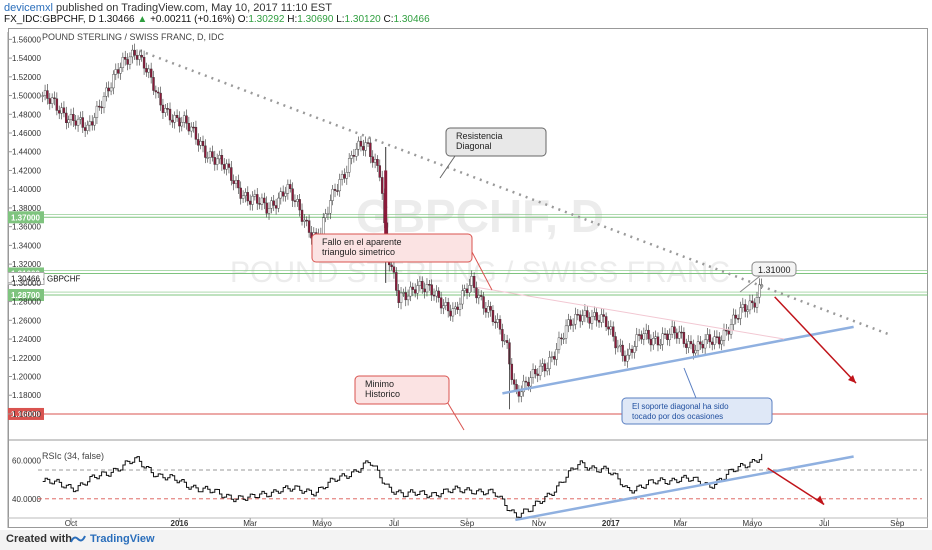 The height and width of the screenshot is (550, 932). I want to click on y-tick-label: 1.56000, so click(26, 39).